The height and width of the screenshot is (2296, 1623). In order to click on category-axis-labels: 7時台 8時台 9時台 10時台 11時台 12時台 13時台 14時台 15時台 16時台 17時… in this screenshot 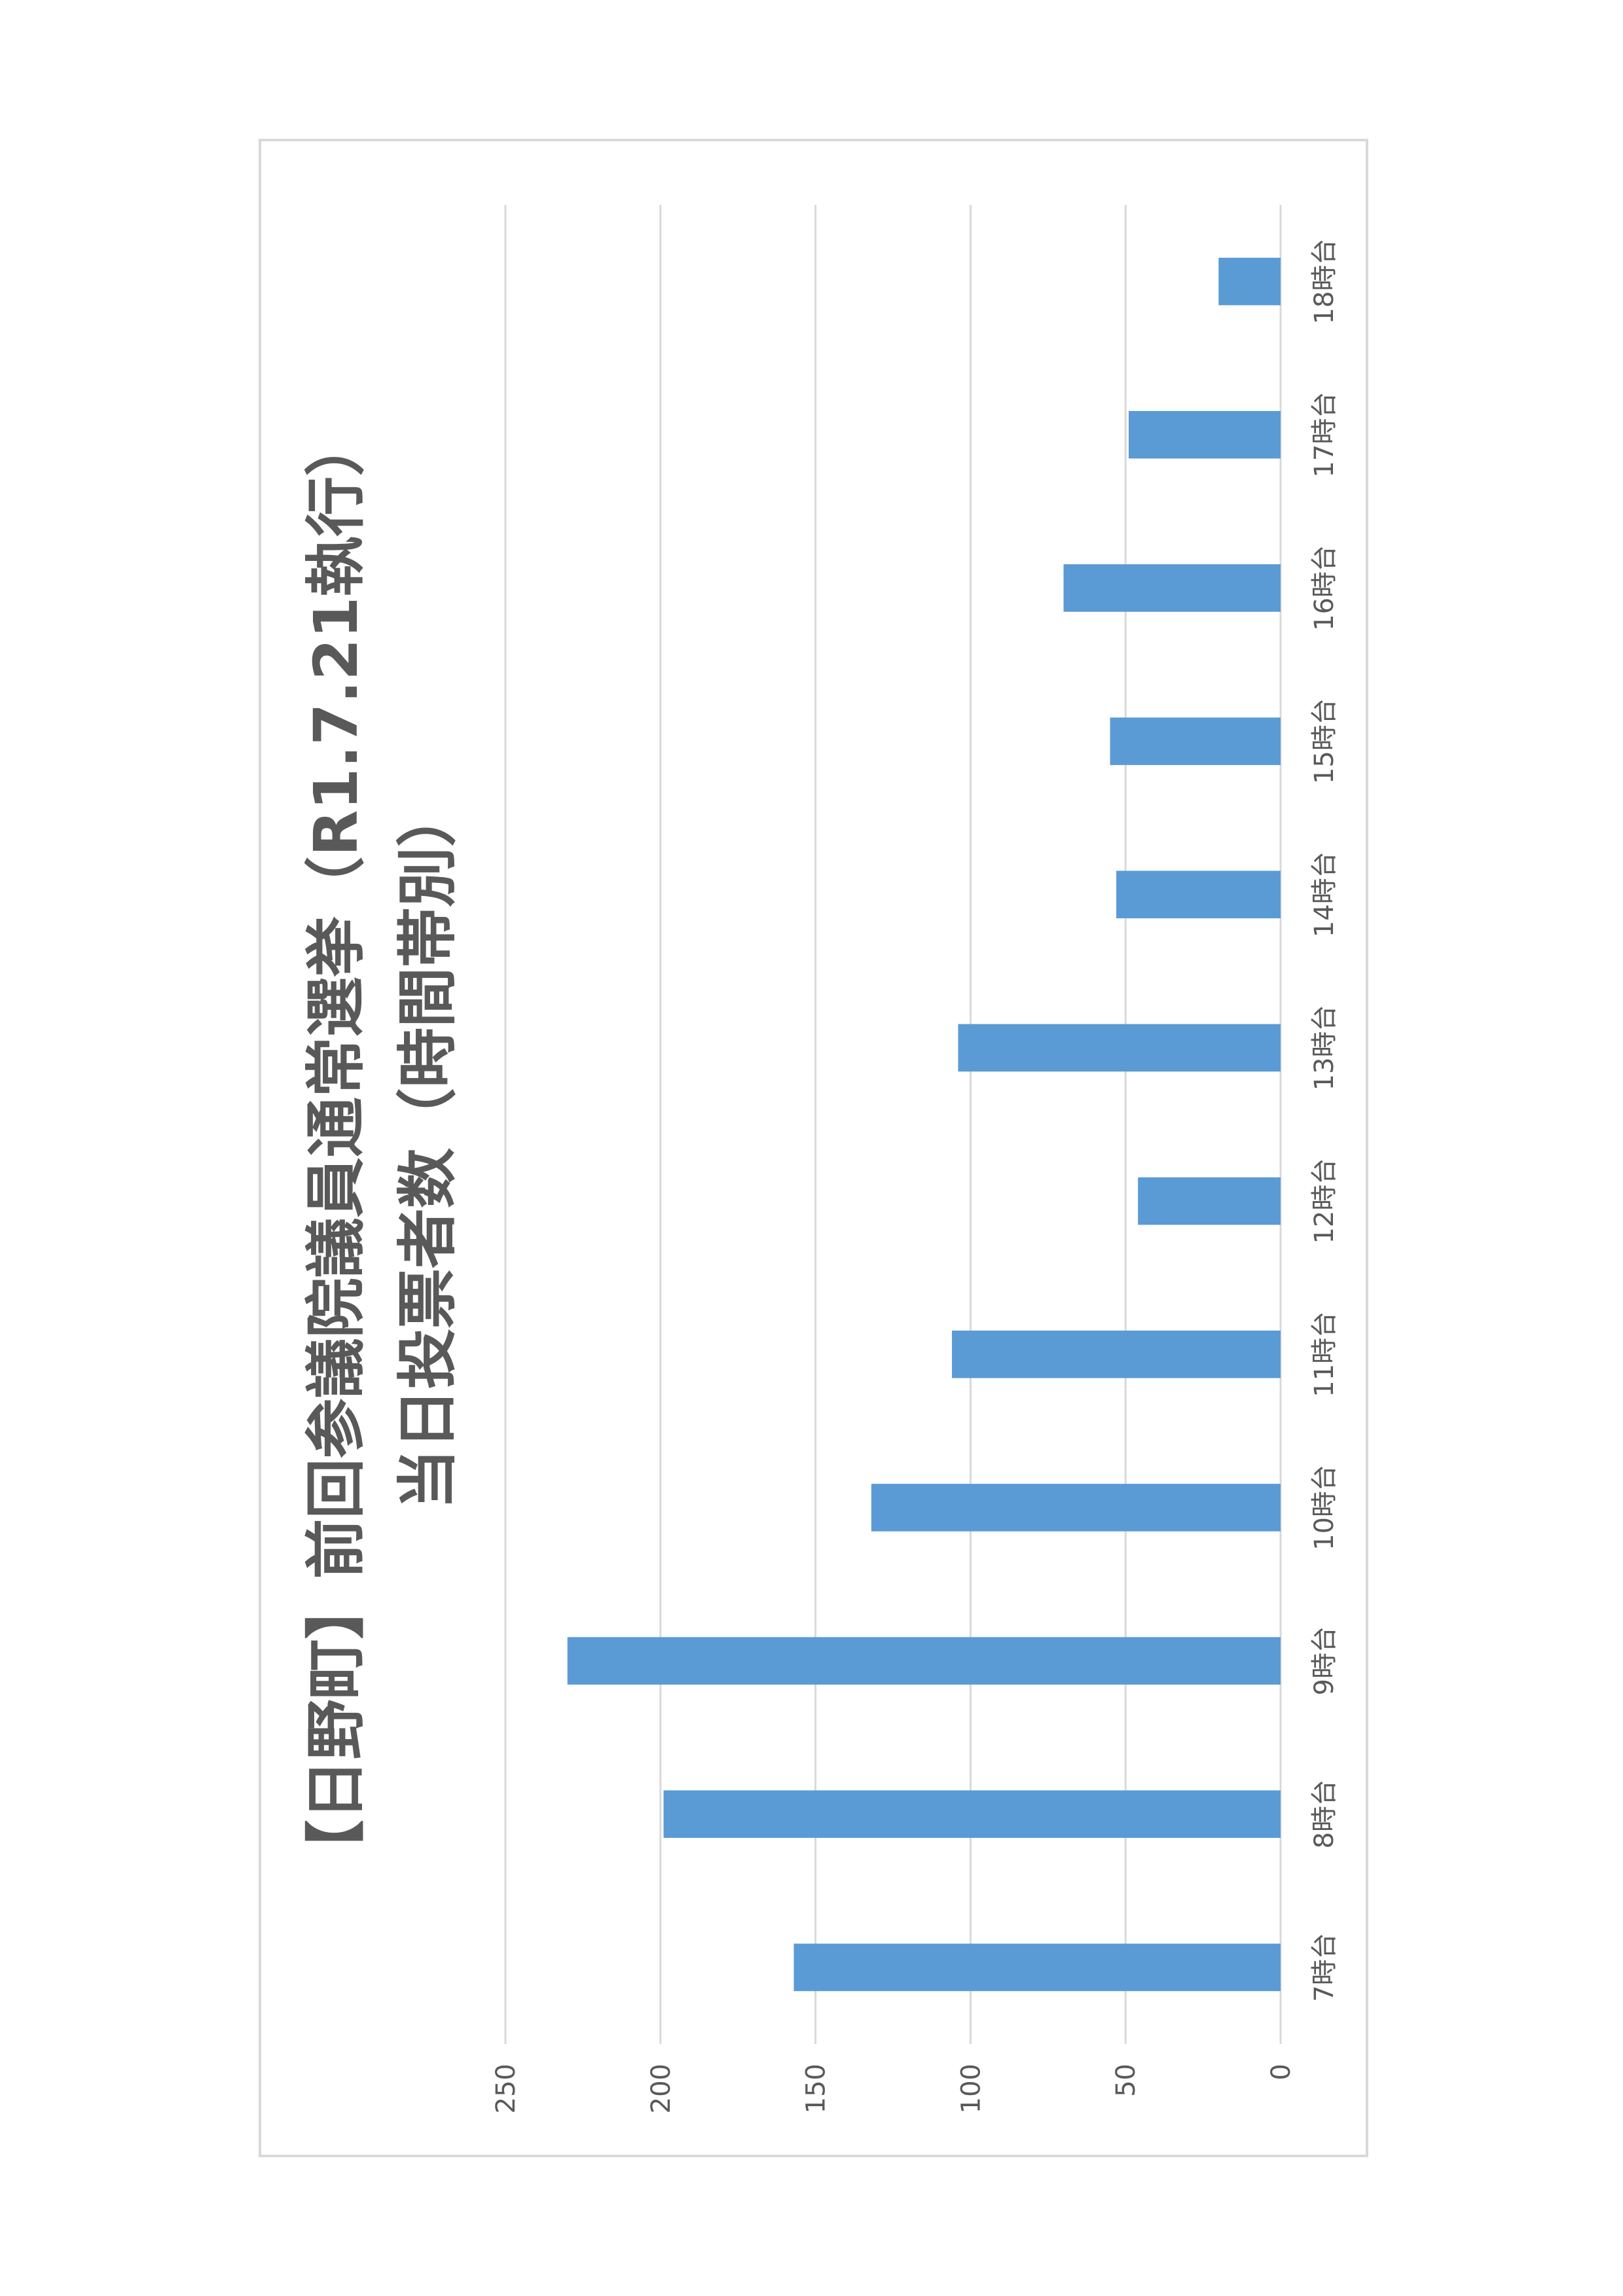, I will do `click(1324, 1120)`.